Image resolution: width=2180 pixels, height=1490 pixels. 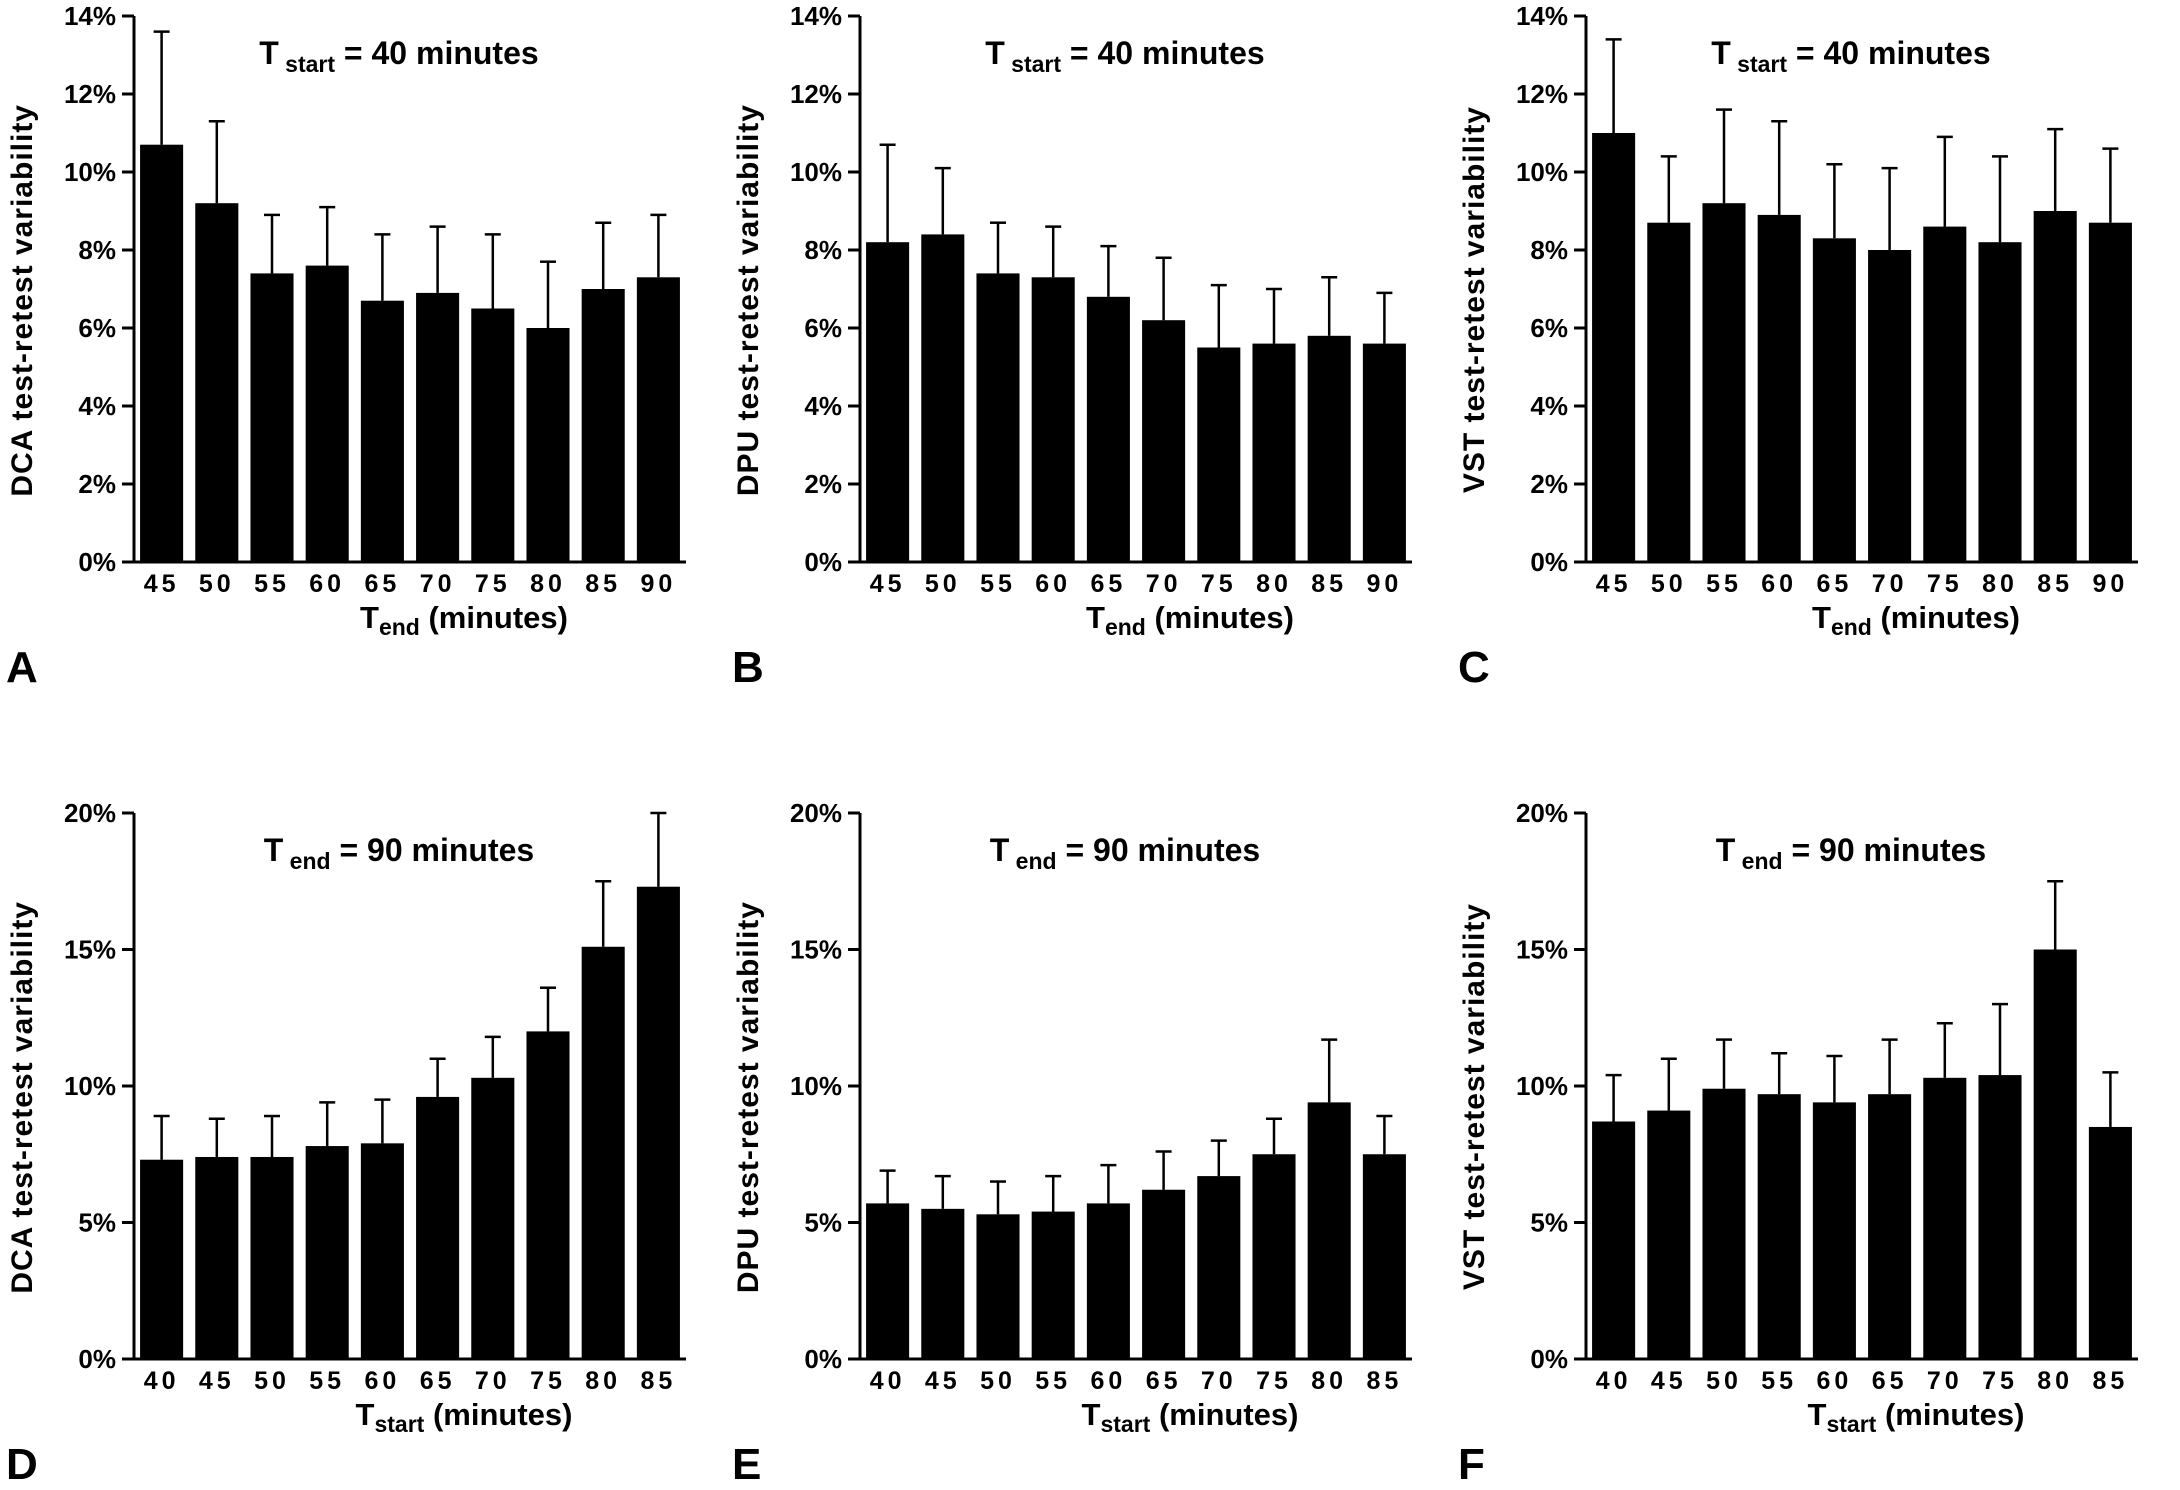 What do you see at coordinates (420, 621) in the screenshot?
I see `x-axis-label: Tend (minutes)` at bounding box center [420, 621].